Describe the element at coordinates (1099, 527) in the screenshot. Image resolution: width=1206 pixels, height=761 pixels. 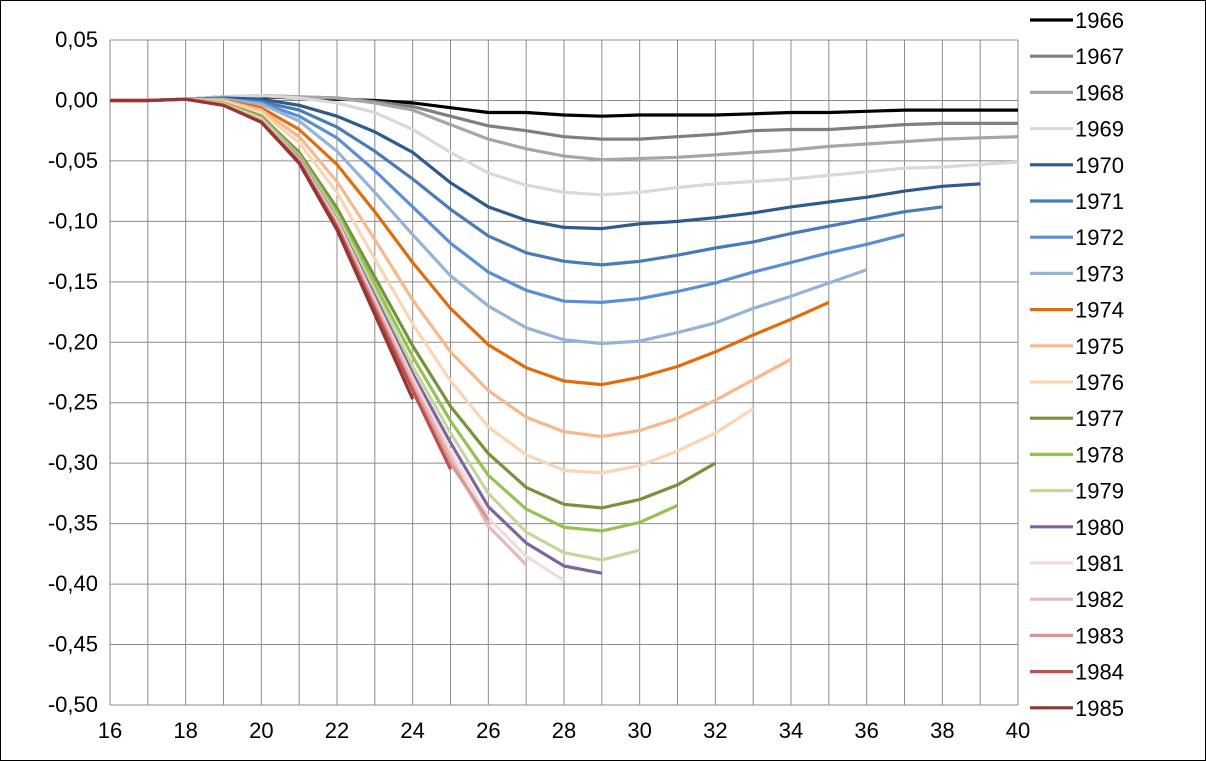
I see `legend-label-1980: 1980` at that location.